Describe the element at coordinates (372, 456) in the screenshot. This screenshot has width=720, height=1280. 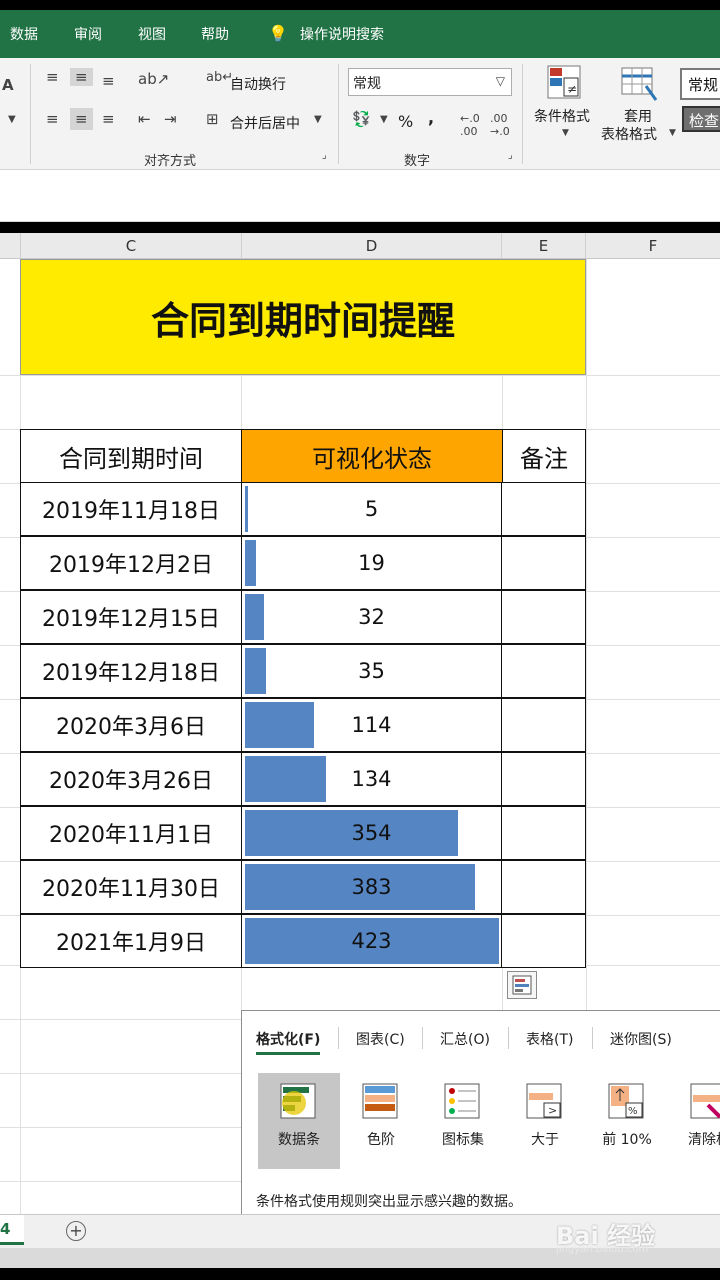
I see `header-cell-visual-status: 可视化状态` at that location.